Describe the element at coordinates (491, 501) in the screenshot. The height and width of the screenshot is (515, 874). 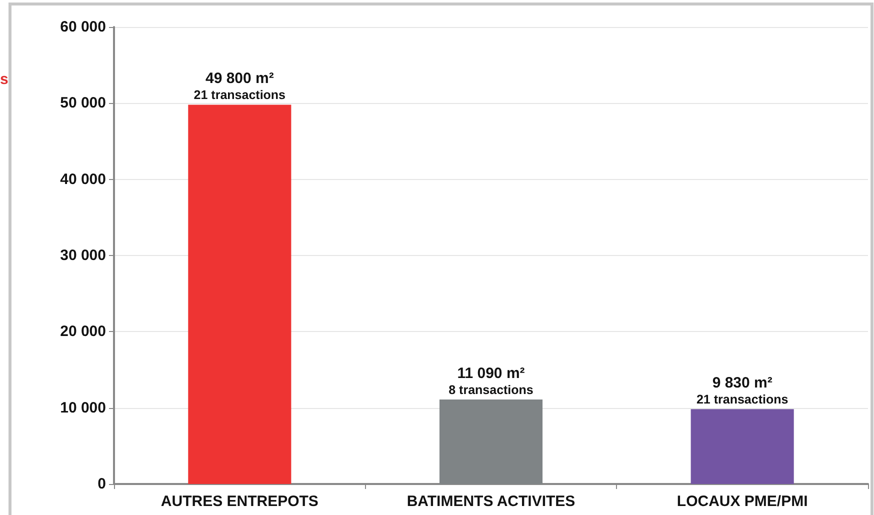
I see `x-tick-label: BATIMENTS ACTIVITES` at that location.